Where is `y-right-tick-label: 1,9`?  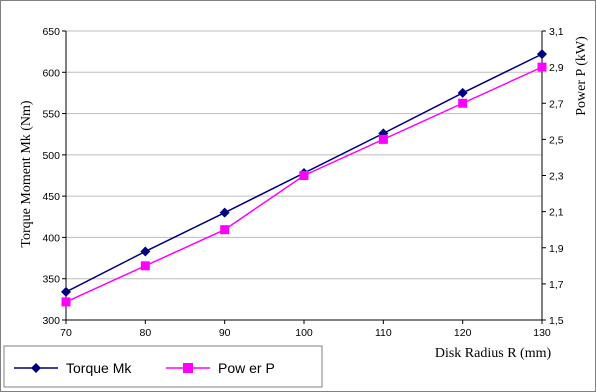
y-right-tick-label: 1,9 is located at coordinates (556, 249).